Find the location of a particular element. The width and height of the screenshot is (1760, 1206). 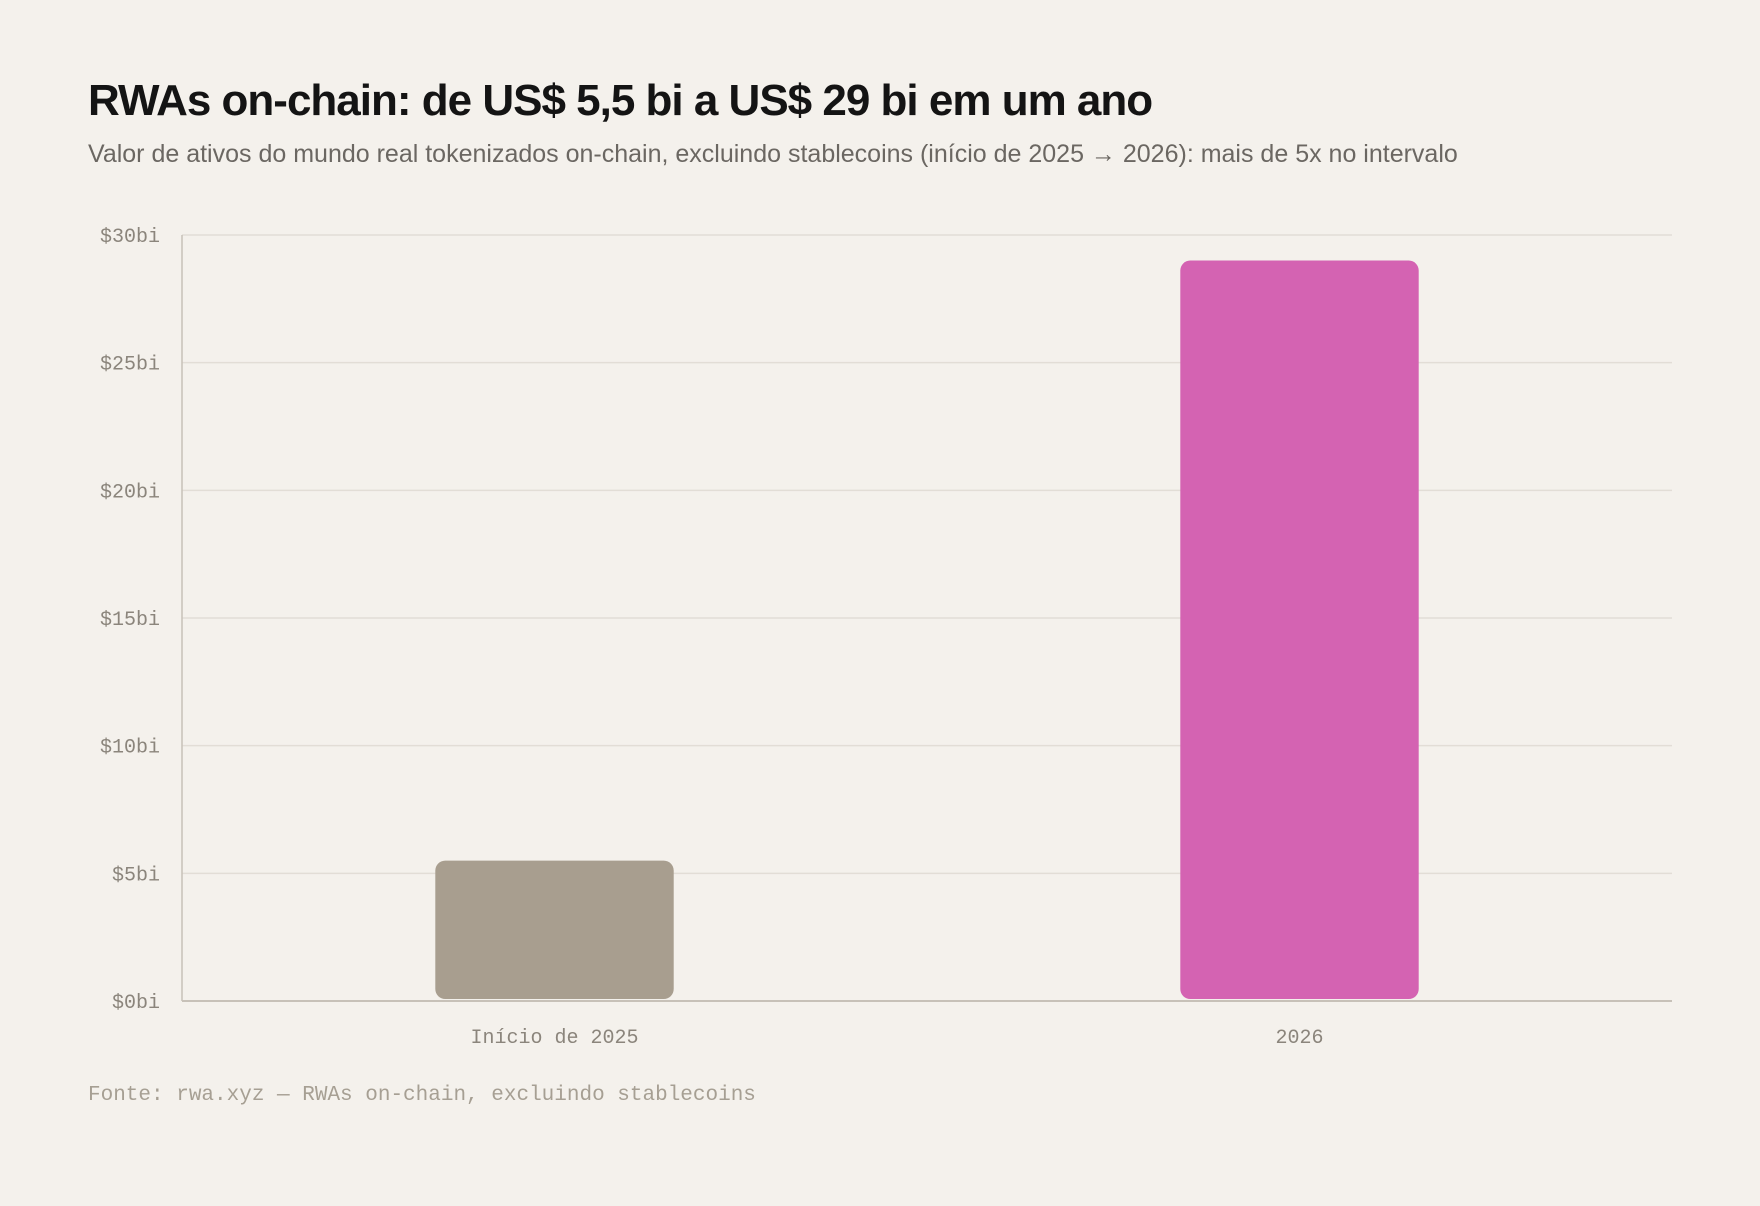

y-tick-label: $25bi is located at coordinates (130, 365).